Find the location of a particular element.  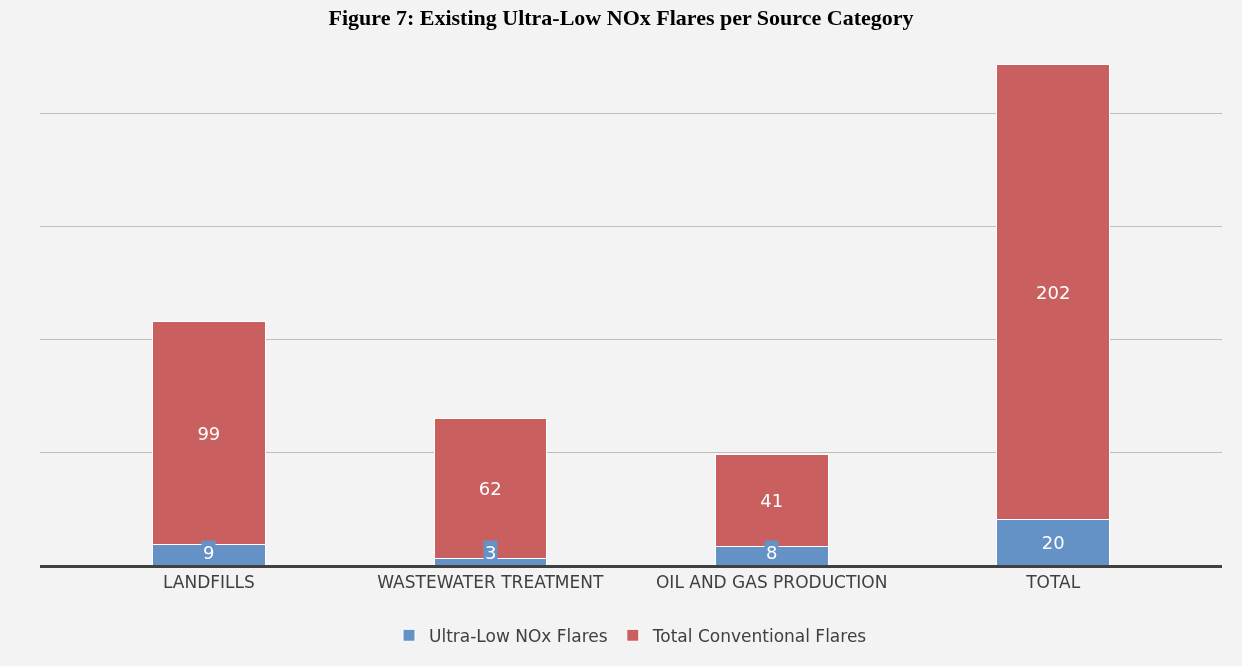

x-tick-label: WASTEWATER TREATMENT is located at coordinates (490, 582).